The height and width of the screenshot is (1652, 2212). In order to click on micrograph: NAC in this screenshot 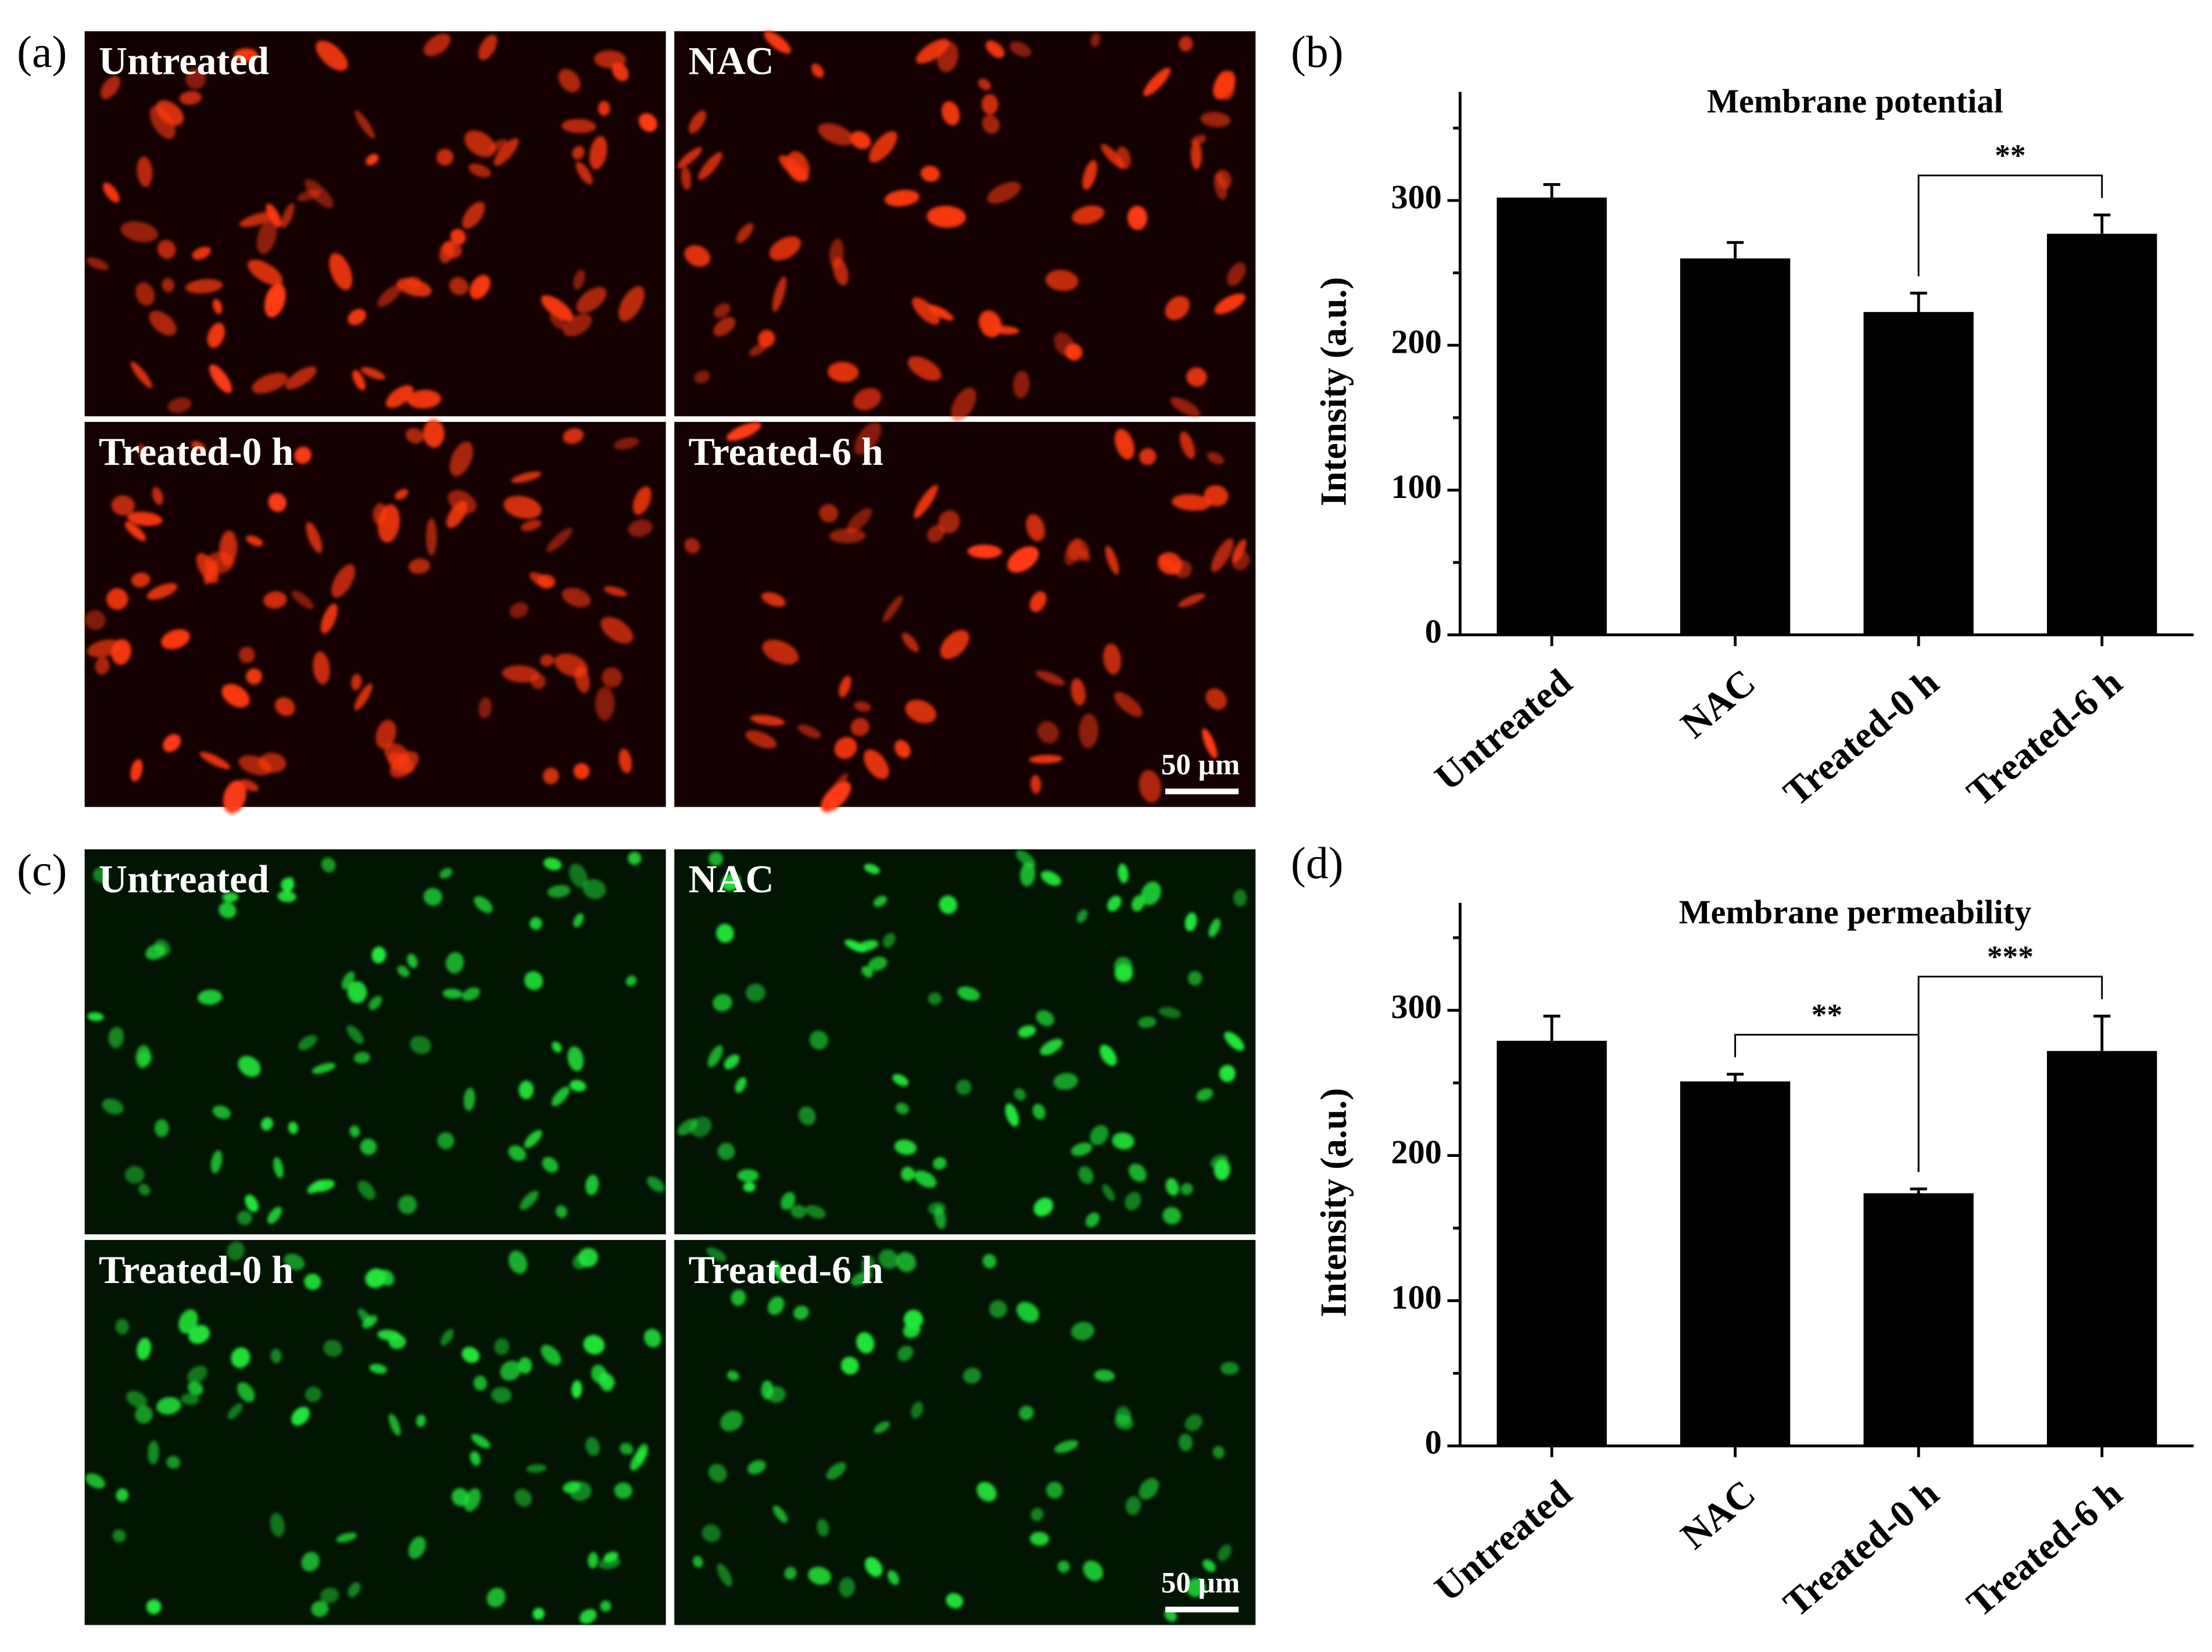, I will do `click(965, 1042)`.